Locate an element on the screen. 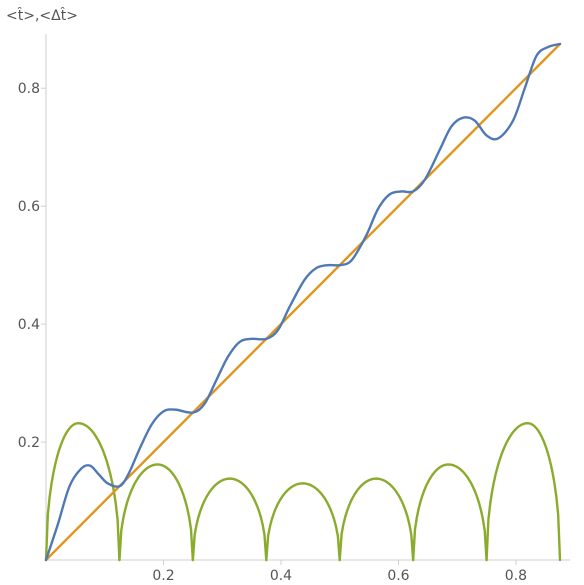 The image size is (584, 585). y-tick-label: 0.4 is located at coordinates (29, 325).